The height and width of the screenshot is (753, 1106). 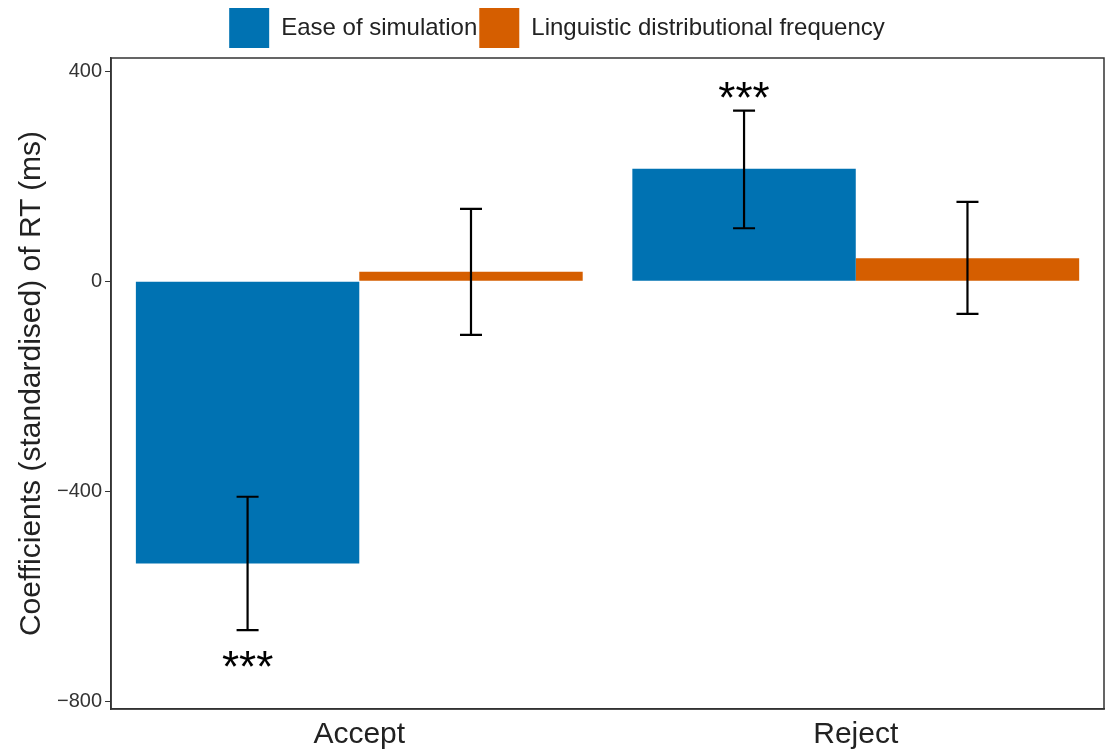 What do you see at coordinates (708, 26) in the screenshot?
I see `legend-label: Linguistic distributional frequency` at bounding box center [708, 26].